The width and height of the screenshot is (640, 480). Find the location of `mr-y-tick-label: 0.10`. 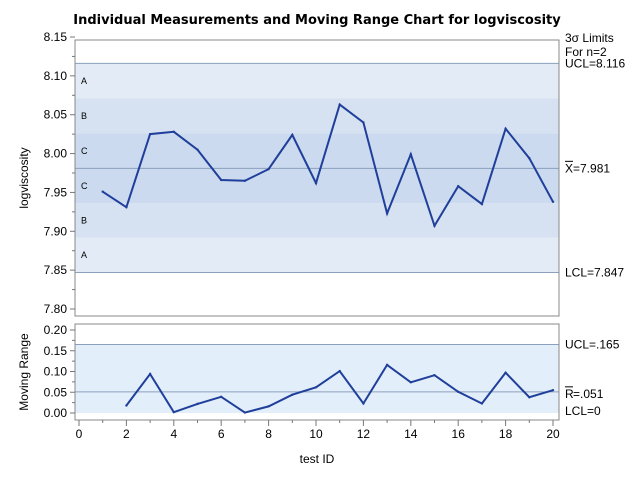

mr-y-tick-label: 0.10 is located at coordinates (56, 372).